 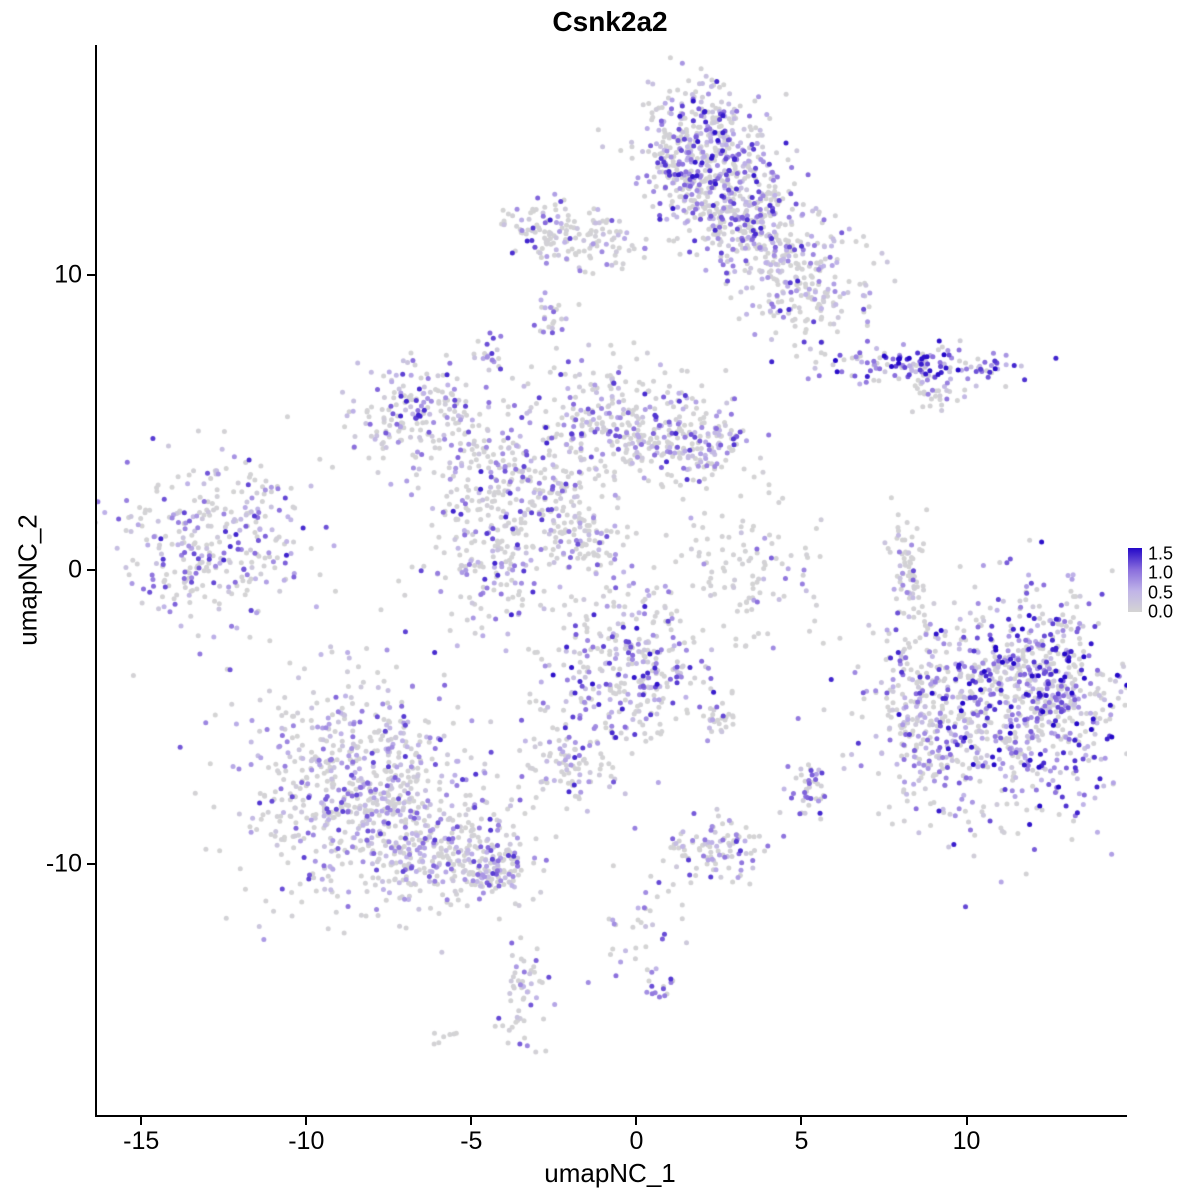 I want to click on y-axis-tick-label: -10, so click(x=63, y=863).